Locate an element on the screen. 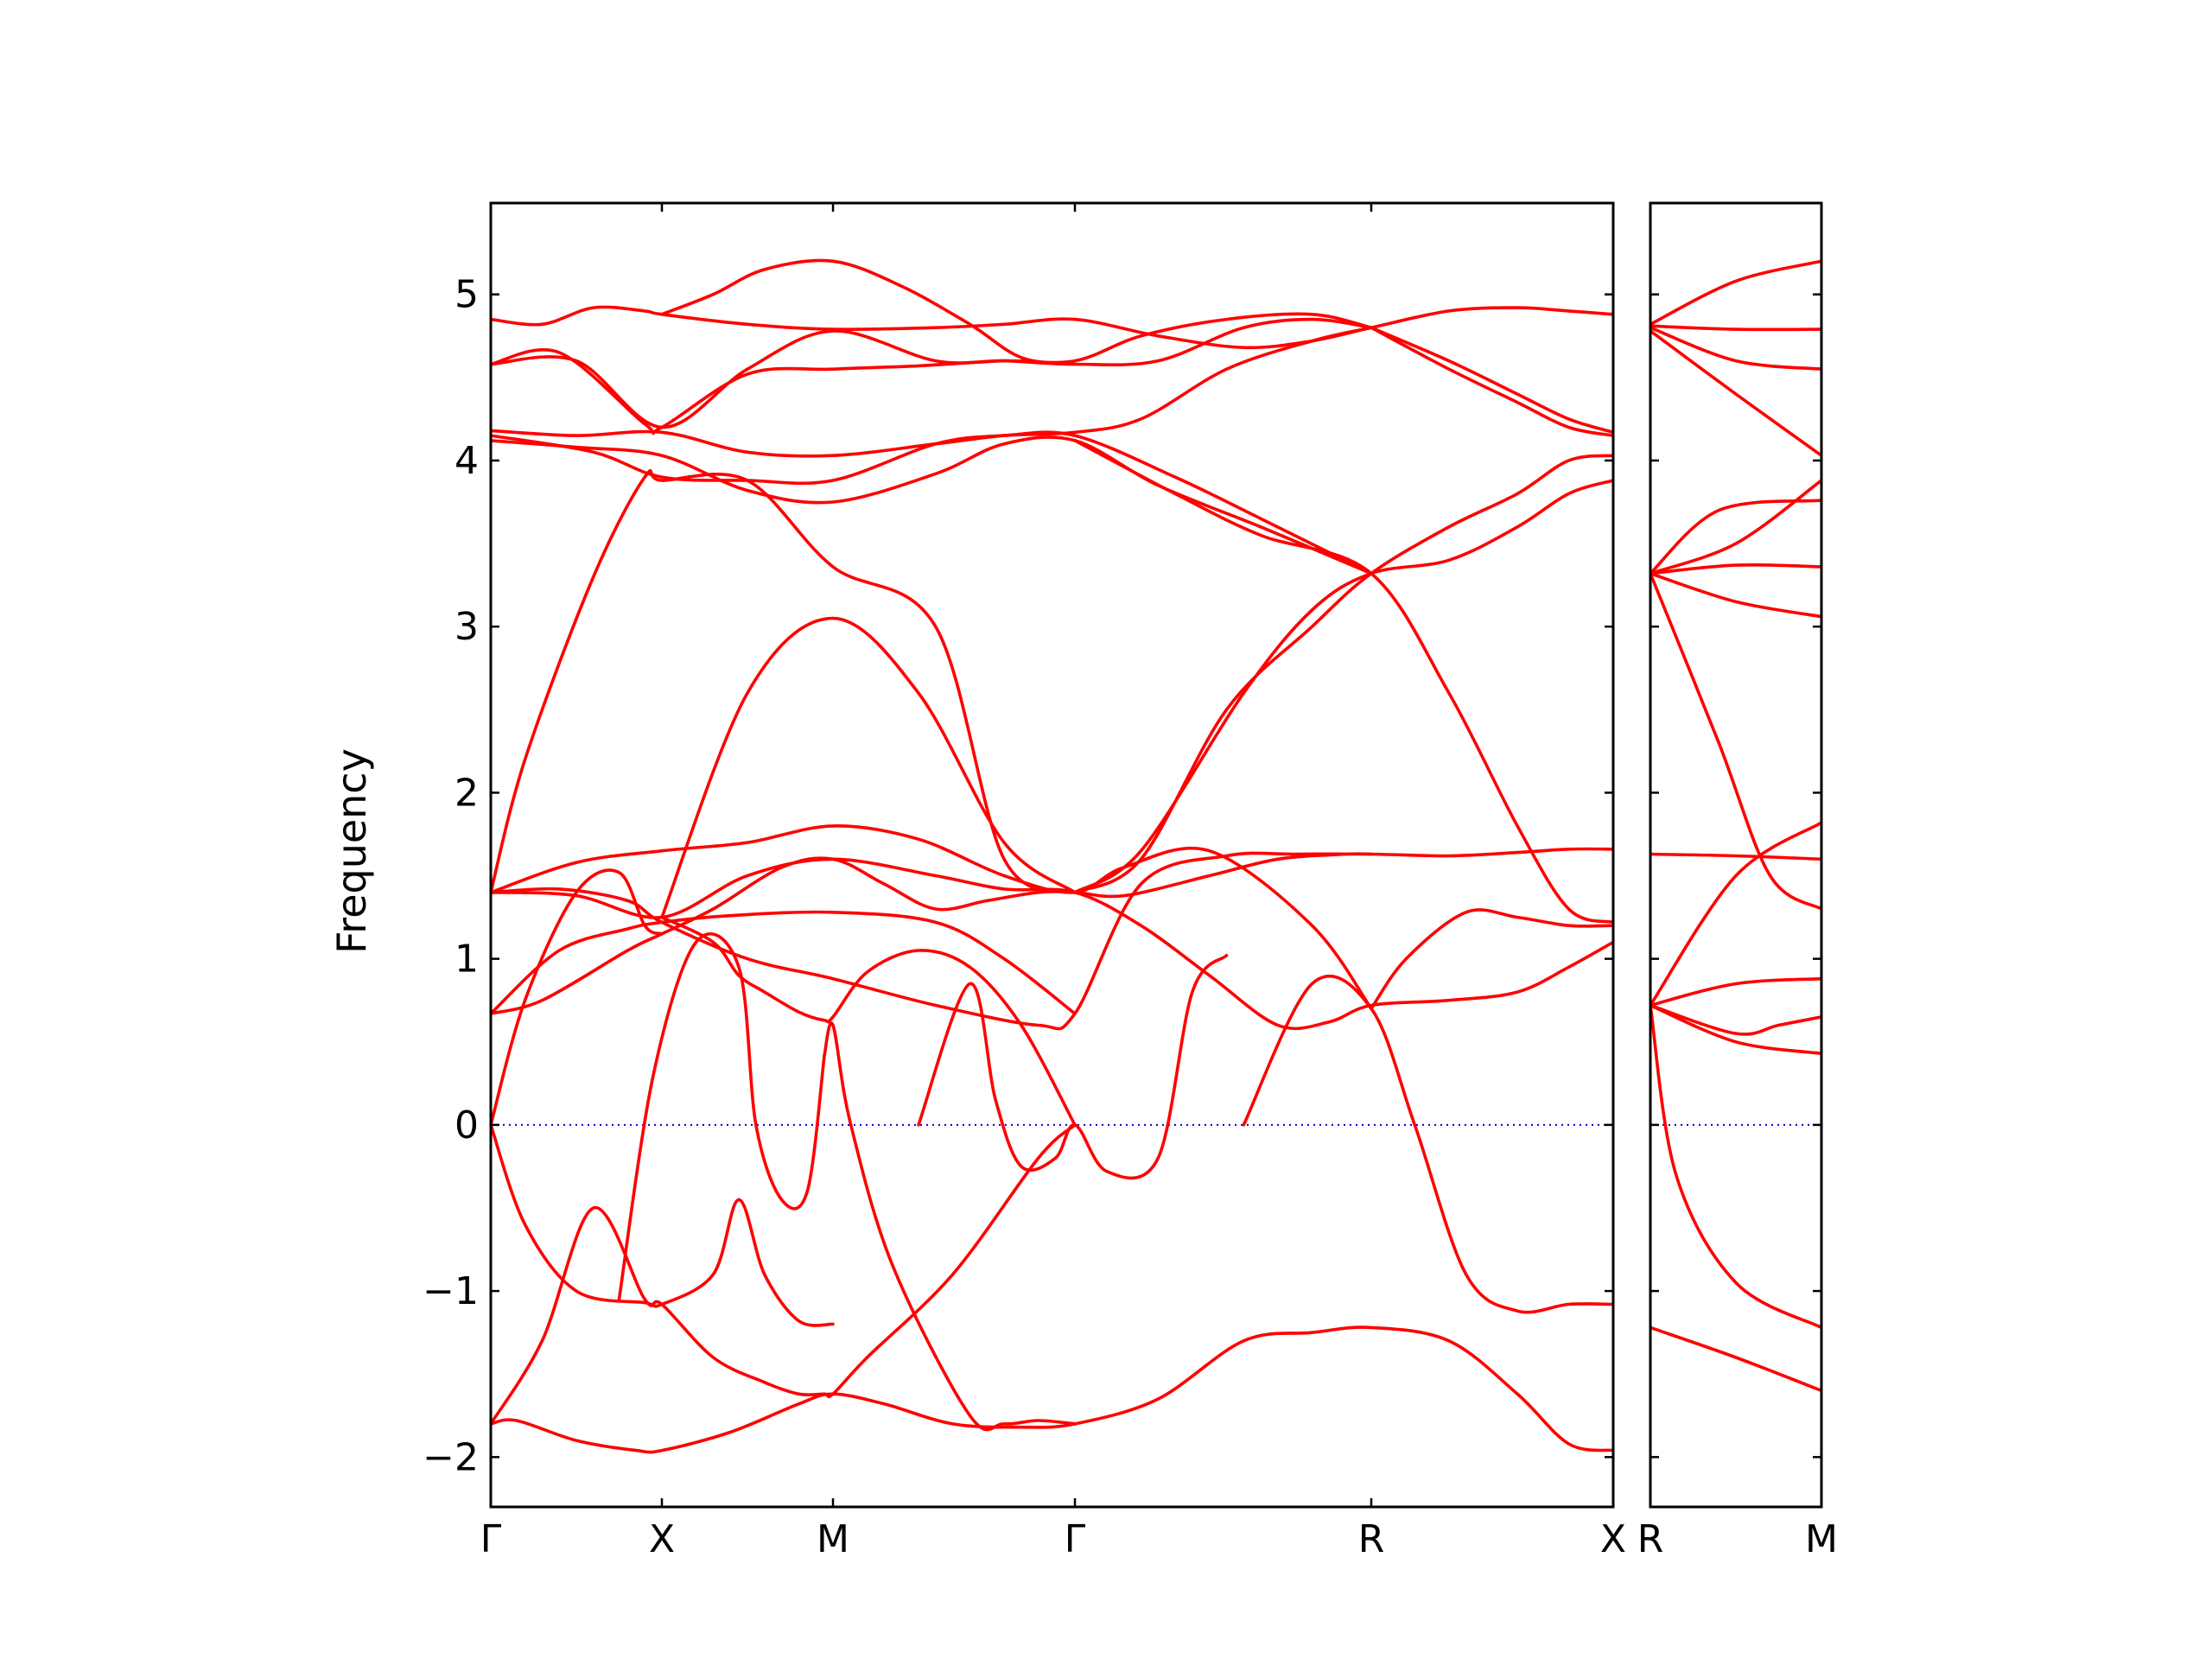  y-tick-label: −1 is located at coordinates (451, 1291).